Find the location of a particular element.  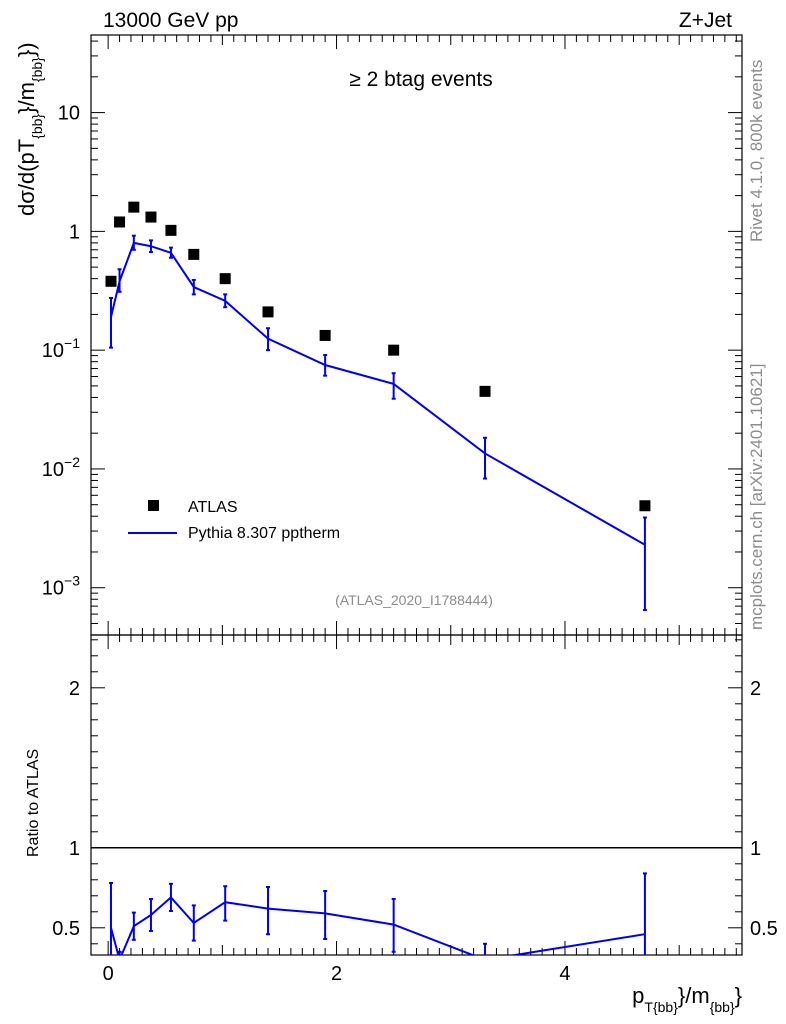

ratio-plot-data is located at coordinates (416, 901).